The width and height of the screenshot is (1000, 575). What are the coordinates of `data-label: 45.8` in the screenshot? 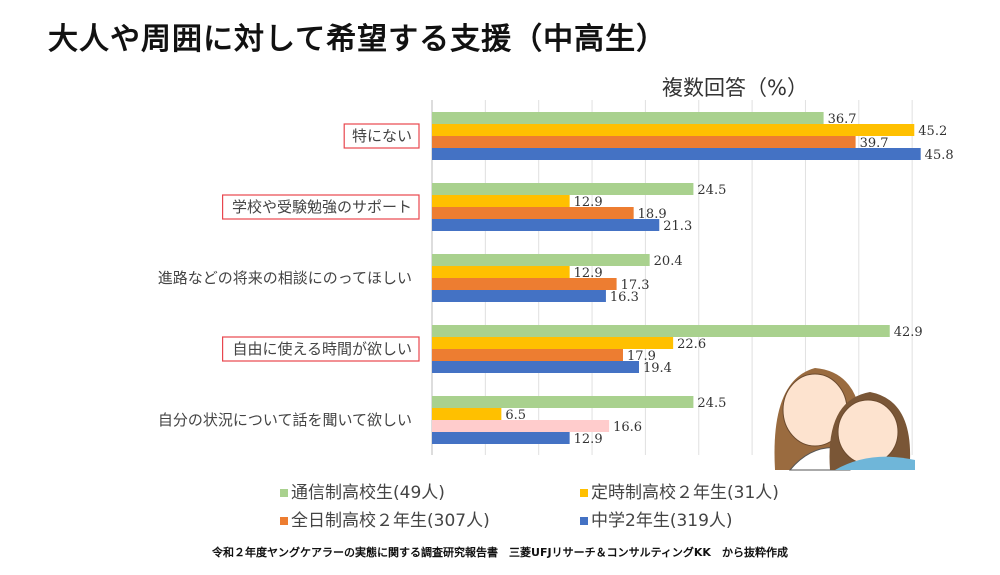 It's located at (939, 155).